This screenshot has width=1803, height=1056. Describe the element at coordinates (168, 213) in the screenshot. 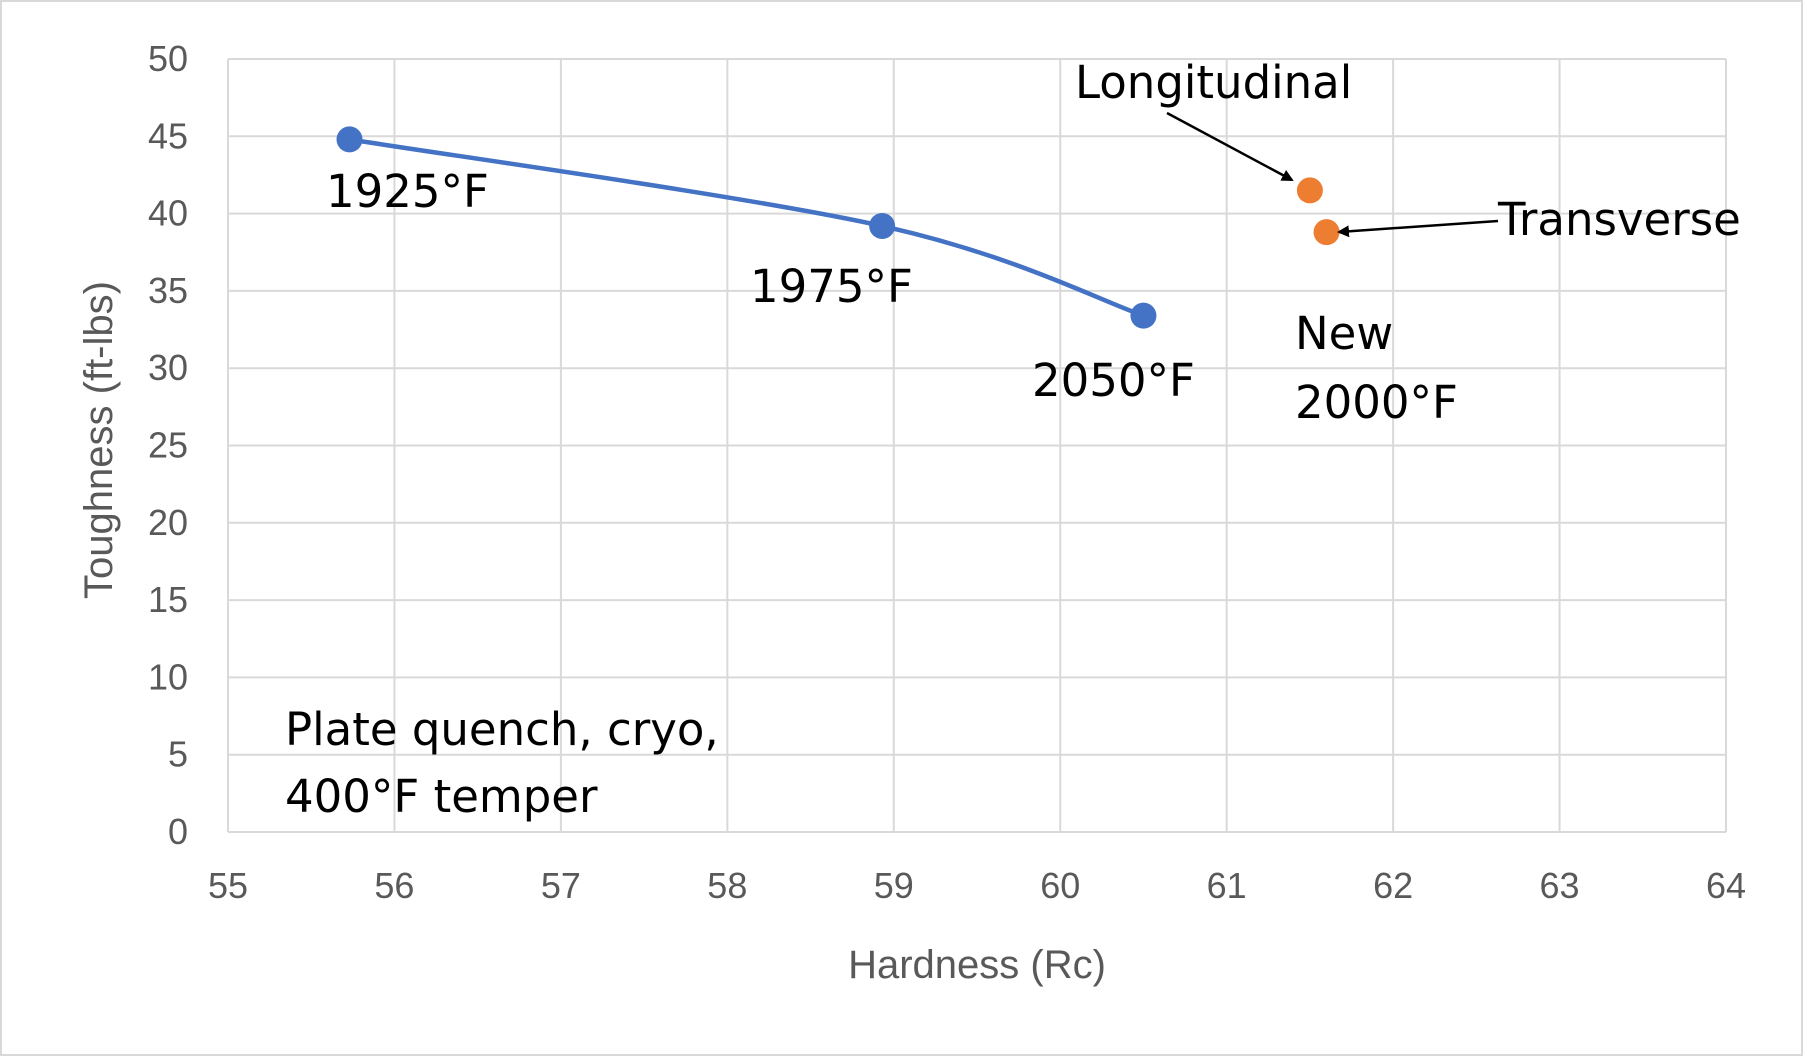

I see `y-tick-label: 40` at that location.